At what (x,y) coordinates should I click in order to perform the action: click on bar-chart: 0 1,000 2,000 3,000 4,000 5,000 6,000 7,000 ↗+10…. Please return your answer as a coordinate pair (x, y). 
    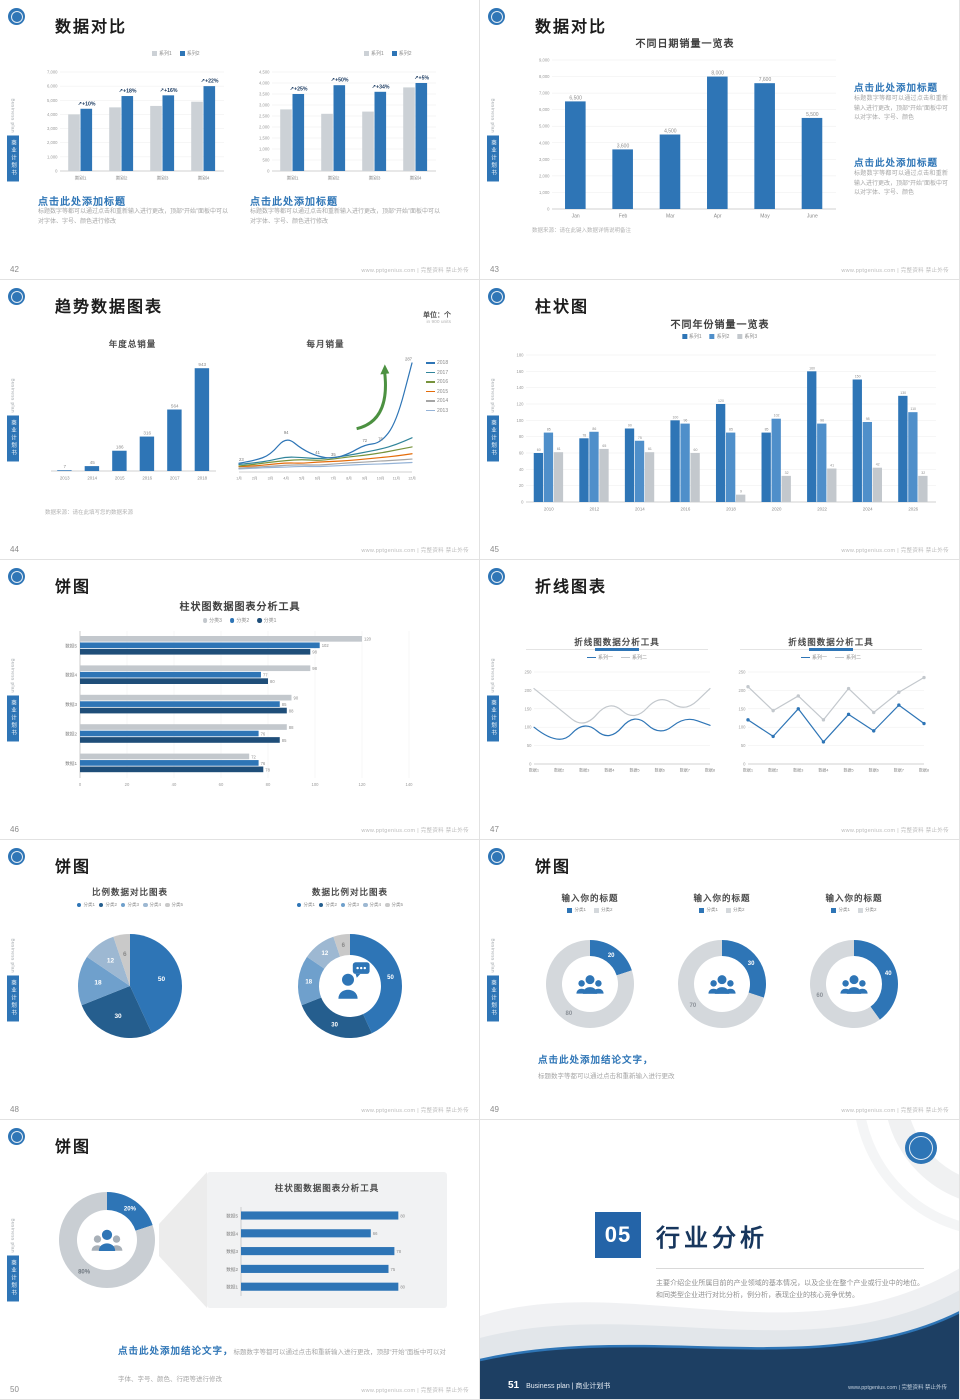
    Looking at the image, I should click on (132, 121).